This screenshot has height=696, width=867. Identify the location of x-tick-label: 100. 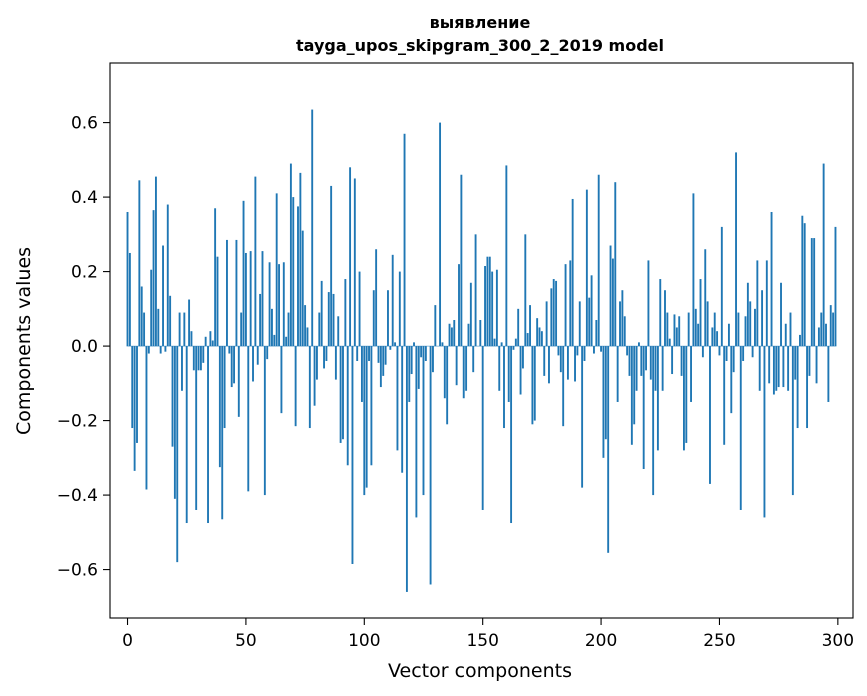
(364, 641).